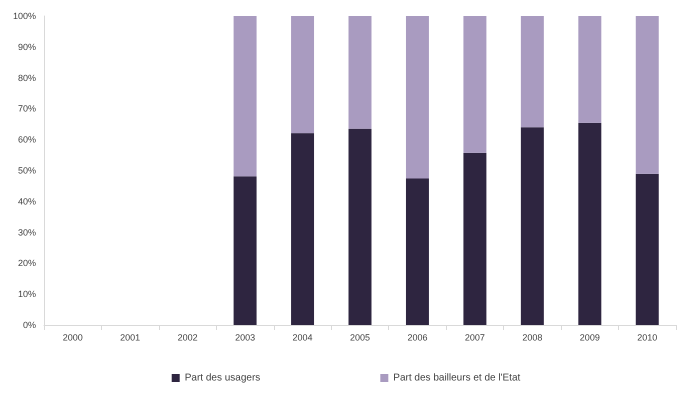 This screenshot has height=401, width=692. Describe the element at coordinates (27, 171) in the screenshot. I see `y-tick-label: 50%` at that location.